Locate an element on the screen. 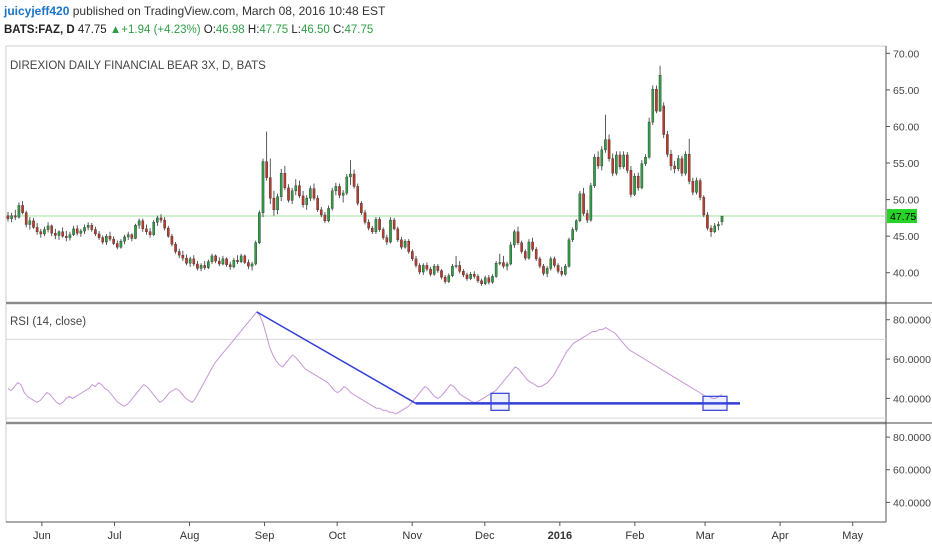 The image size is (932, 550). panel3-tick-label: 60.0000 is located at coordinates (912, 471).